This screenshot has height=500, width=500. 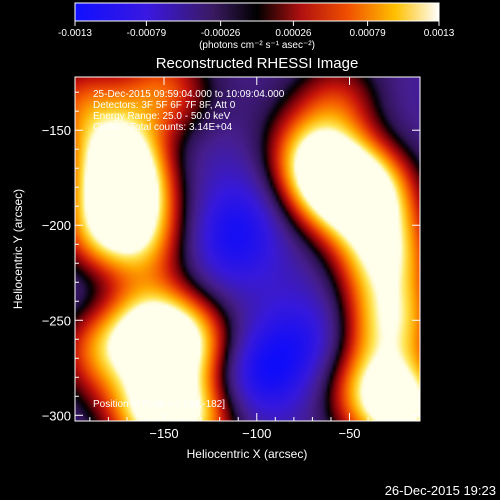 What do you see at coordinates (56, 320) in the screenshot?
I see `y-tick-label: −250` at bounding box center [56, 320].